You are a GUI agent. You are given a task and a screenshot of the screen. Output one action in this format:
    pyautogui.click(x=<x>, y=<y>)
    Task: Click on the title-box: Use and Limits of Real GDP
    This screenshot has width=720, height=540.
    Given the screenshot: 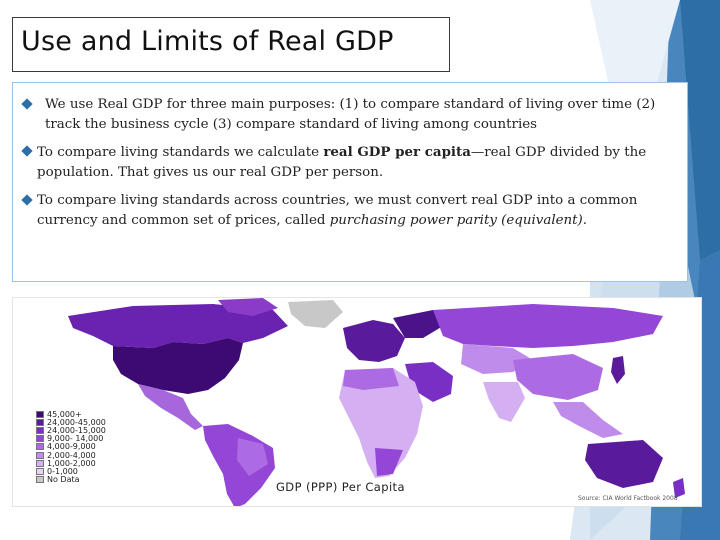 What is the action you would take?
    pyautogui.click(x=231, y=44)
    